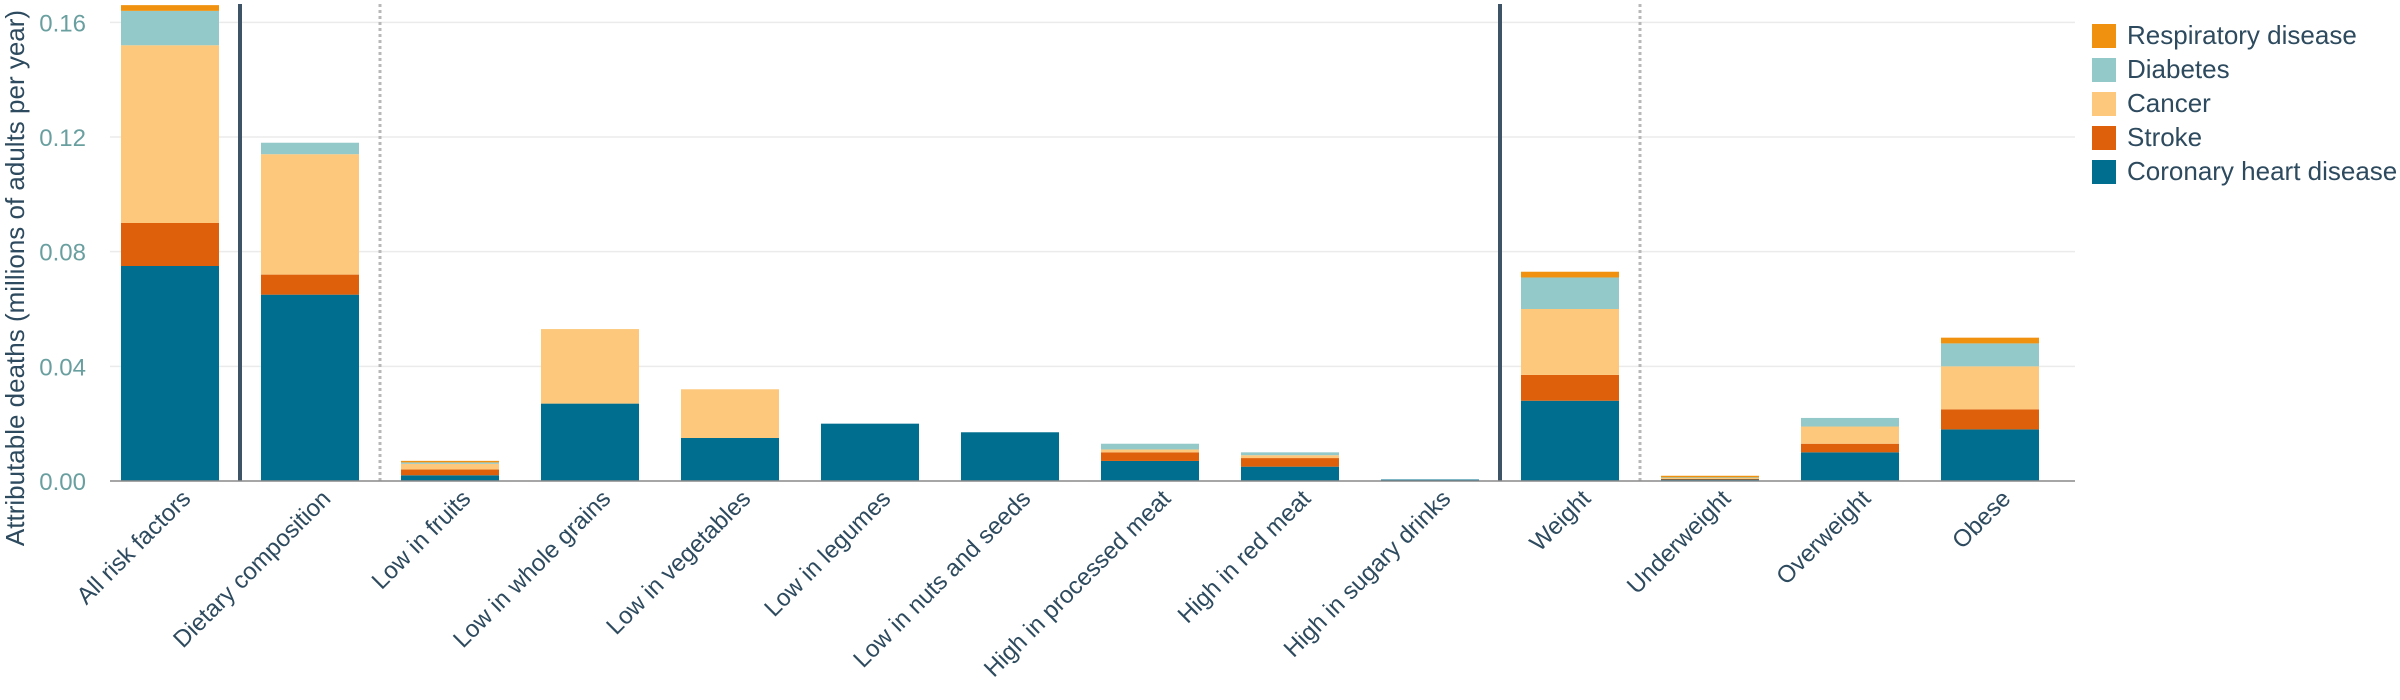 This screenshot has width=2400, height=700. I want to click on x-category-label: Low in whole grains, so click(532, 569).